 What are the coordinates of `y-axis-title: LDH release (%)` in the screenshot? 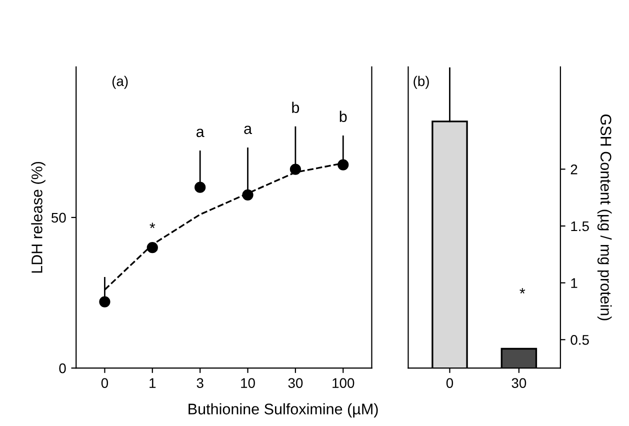 It's located at (38, 217).